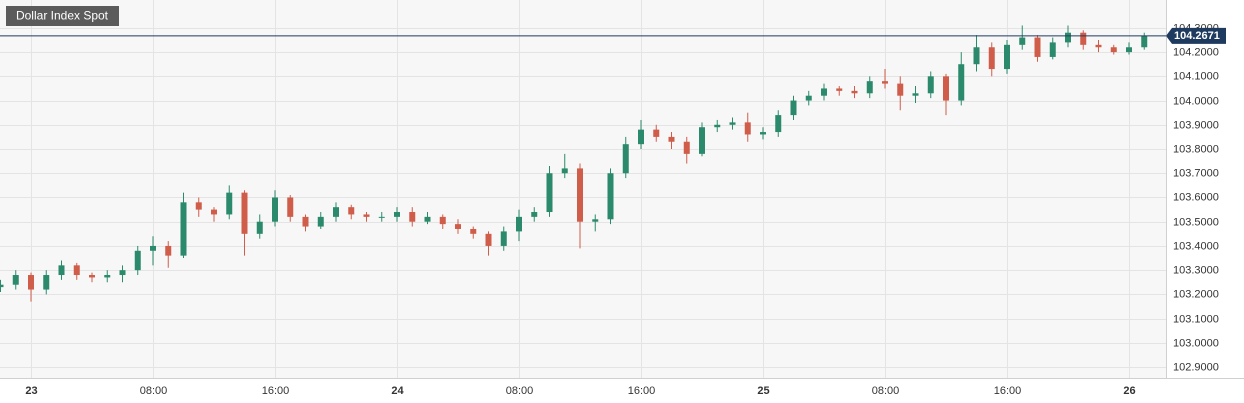 The height and width of the screenshot is (403, 1244). I want to click on title-box, so click(62, 16).